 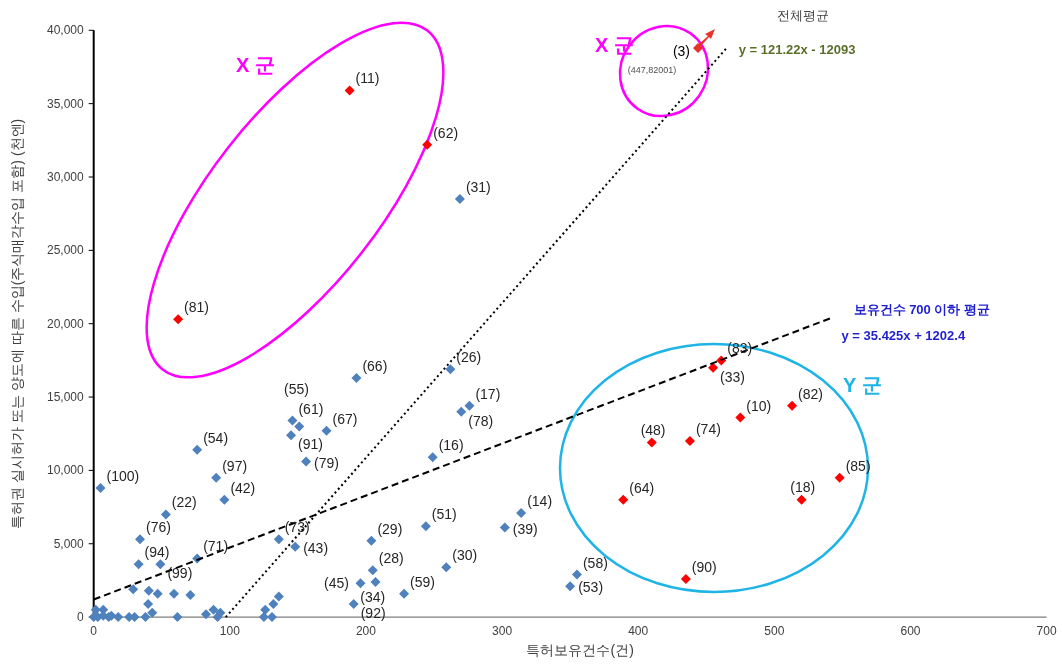 What do you see at coordinates (774, 631) in the screenshot?
I see `x-tick-label: 500` at bounding box center [774, 631].